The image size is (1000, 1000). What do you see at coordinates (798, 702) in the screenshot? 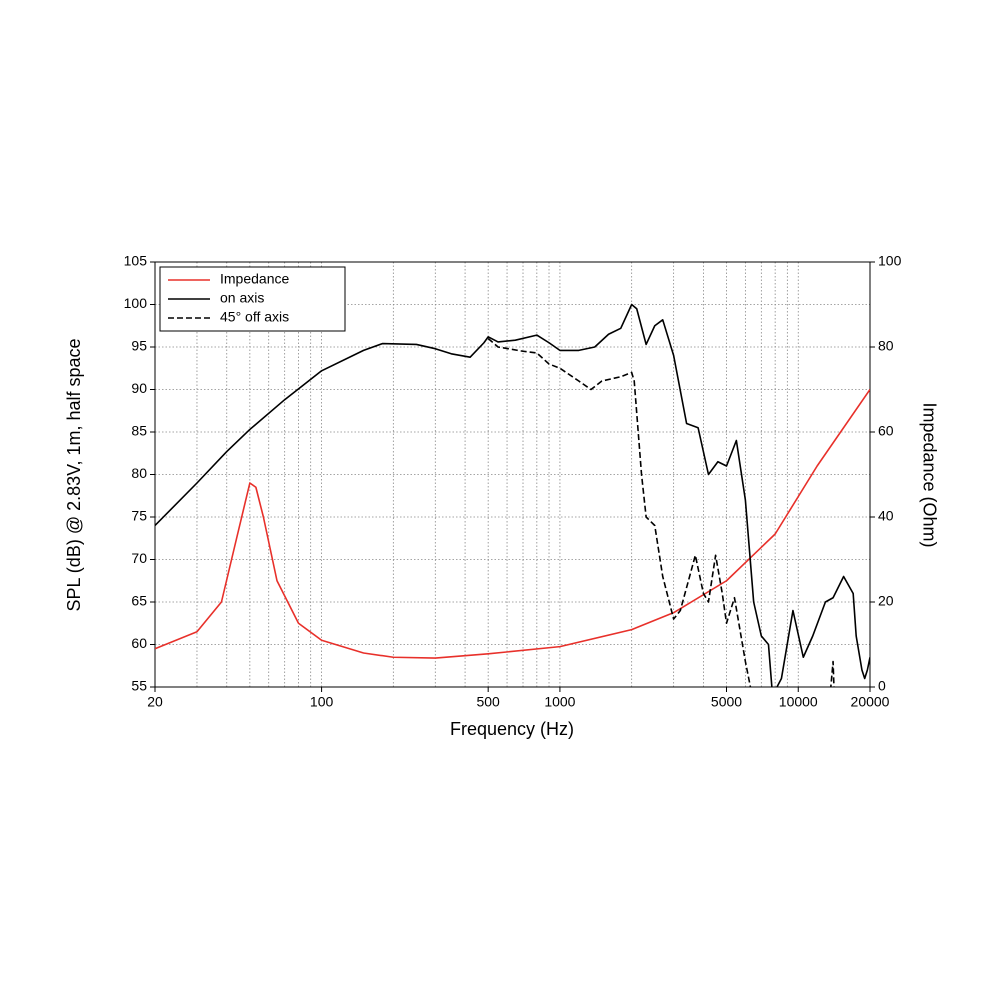
I see `x-tick-label: 10000` at bounding box center [798, 702].